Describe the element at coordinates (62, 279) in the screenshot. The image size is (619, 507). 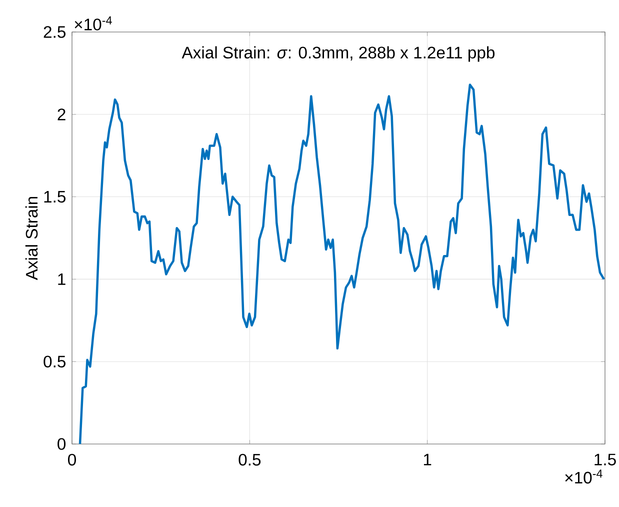
I see `y-tick-label: 1` at that location.